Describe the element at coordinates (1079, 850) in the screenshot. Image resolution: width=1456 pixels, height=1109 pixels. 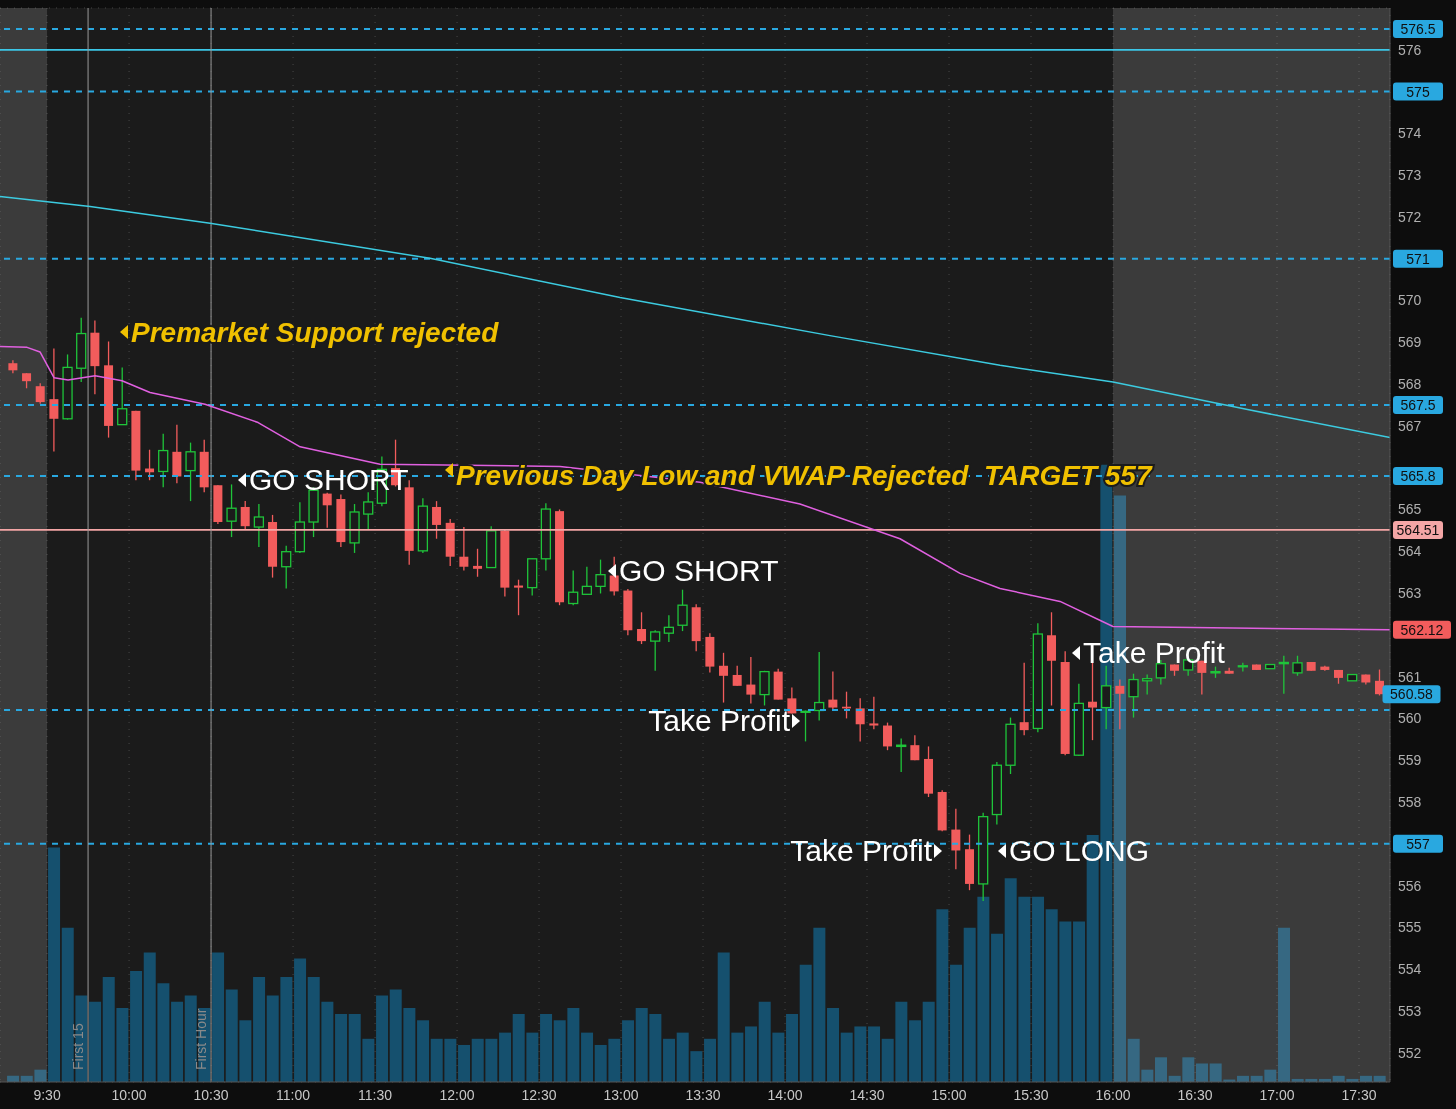
I see `annotation: GO LONG` at that location.